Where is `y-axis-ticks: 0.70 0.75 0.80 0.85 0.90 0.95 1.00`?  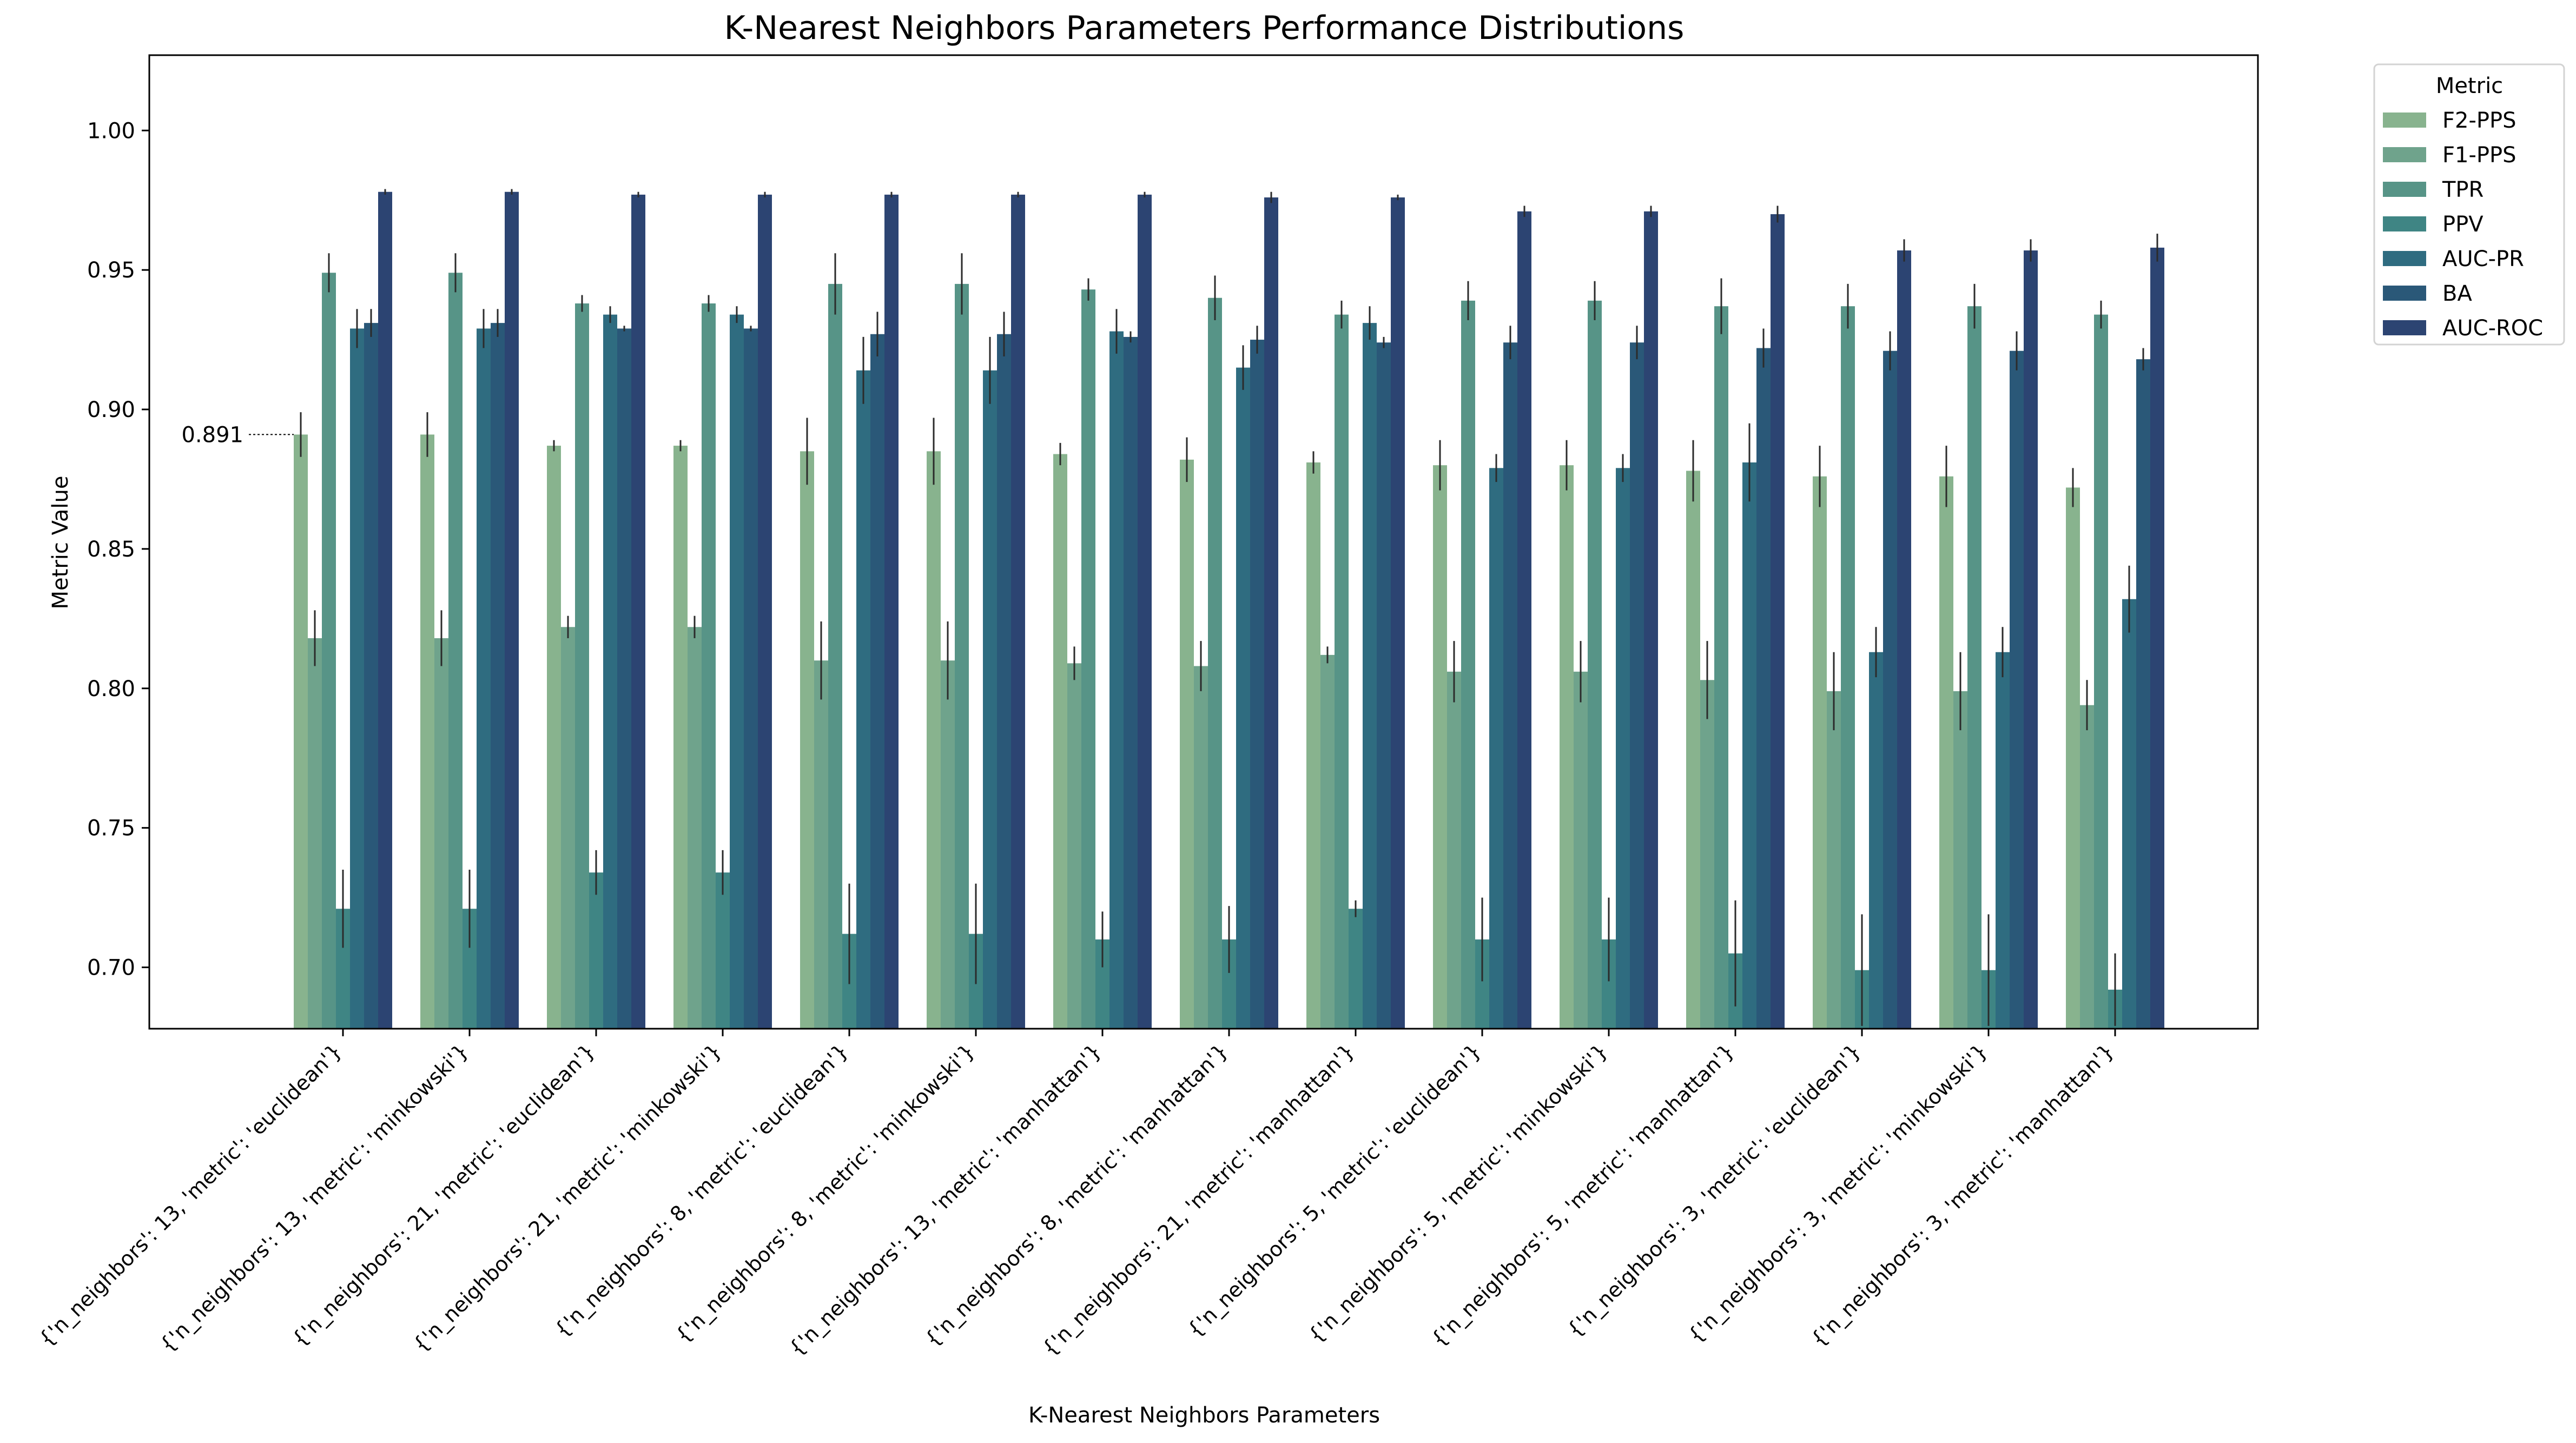 y-axis-ticks: 0.70 0.75 0.80 0.85 0.90 0.95 1.00 is located at coordinates (118, 549).